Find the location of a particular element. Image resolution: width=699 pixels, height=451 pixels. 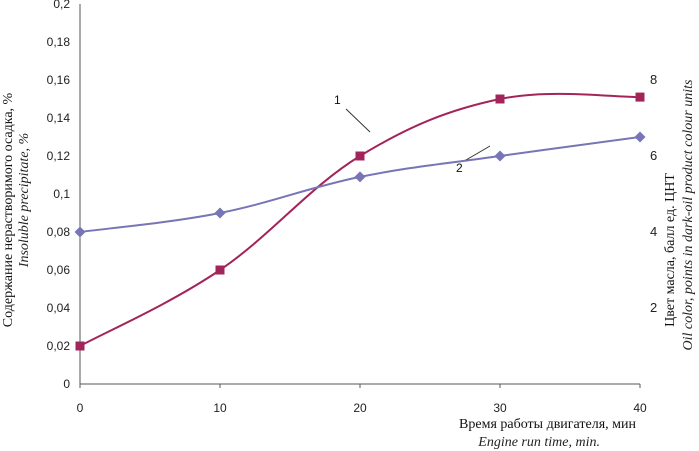

y-left-tick-label: 0,12 is located at coordinates (59, 156).